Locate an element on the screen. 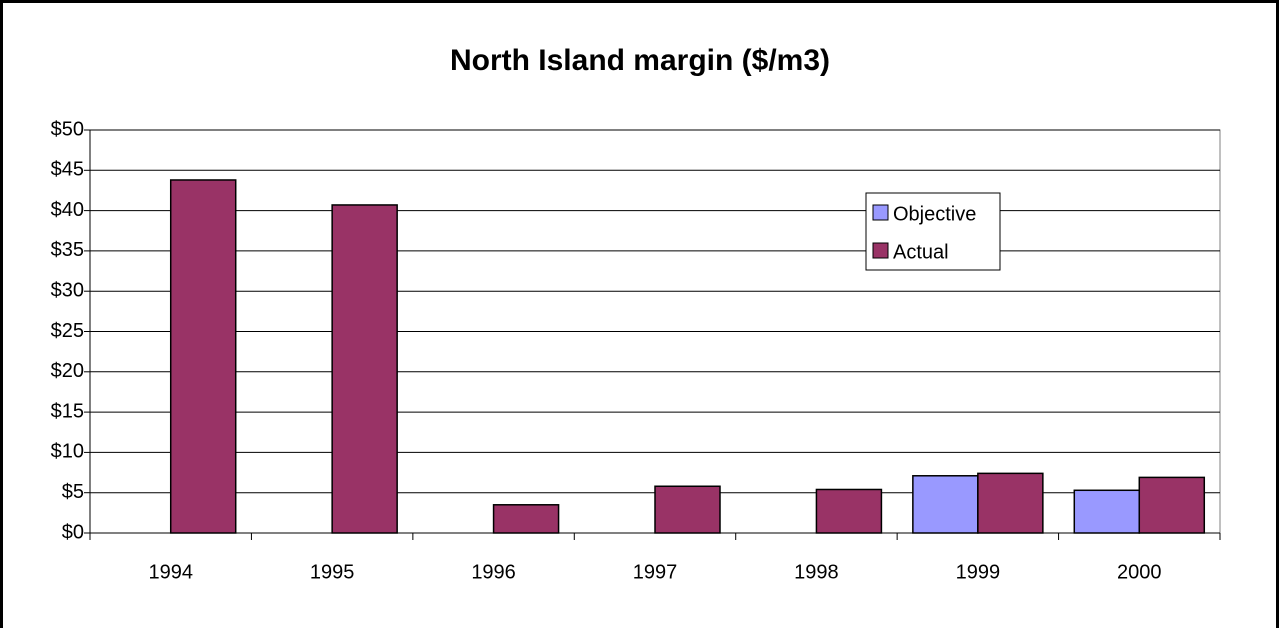 This screenshot has width=1279, height=628. x-tick-label: 2000 is located at coordinates (1139, 572).